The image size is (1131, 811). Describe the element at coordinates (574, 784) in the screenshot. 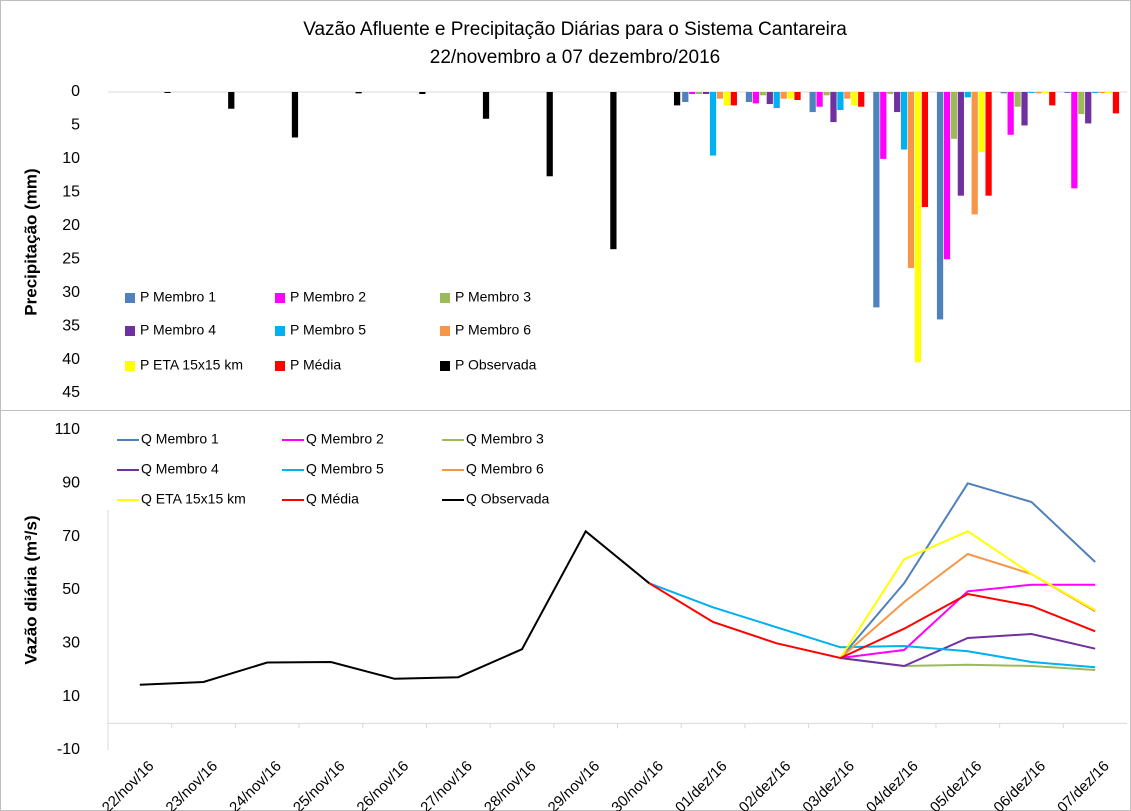

I see `x-tick-label: 29/nov/16` at that location.